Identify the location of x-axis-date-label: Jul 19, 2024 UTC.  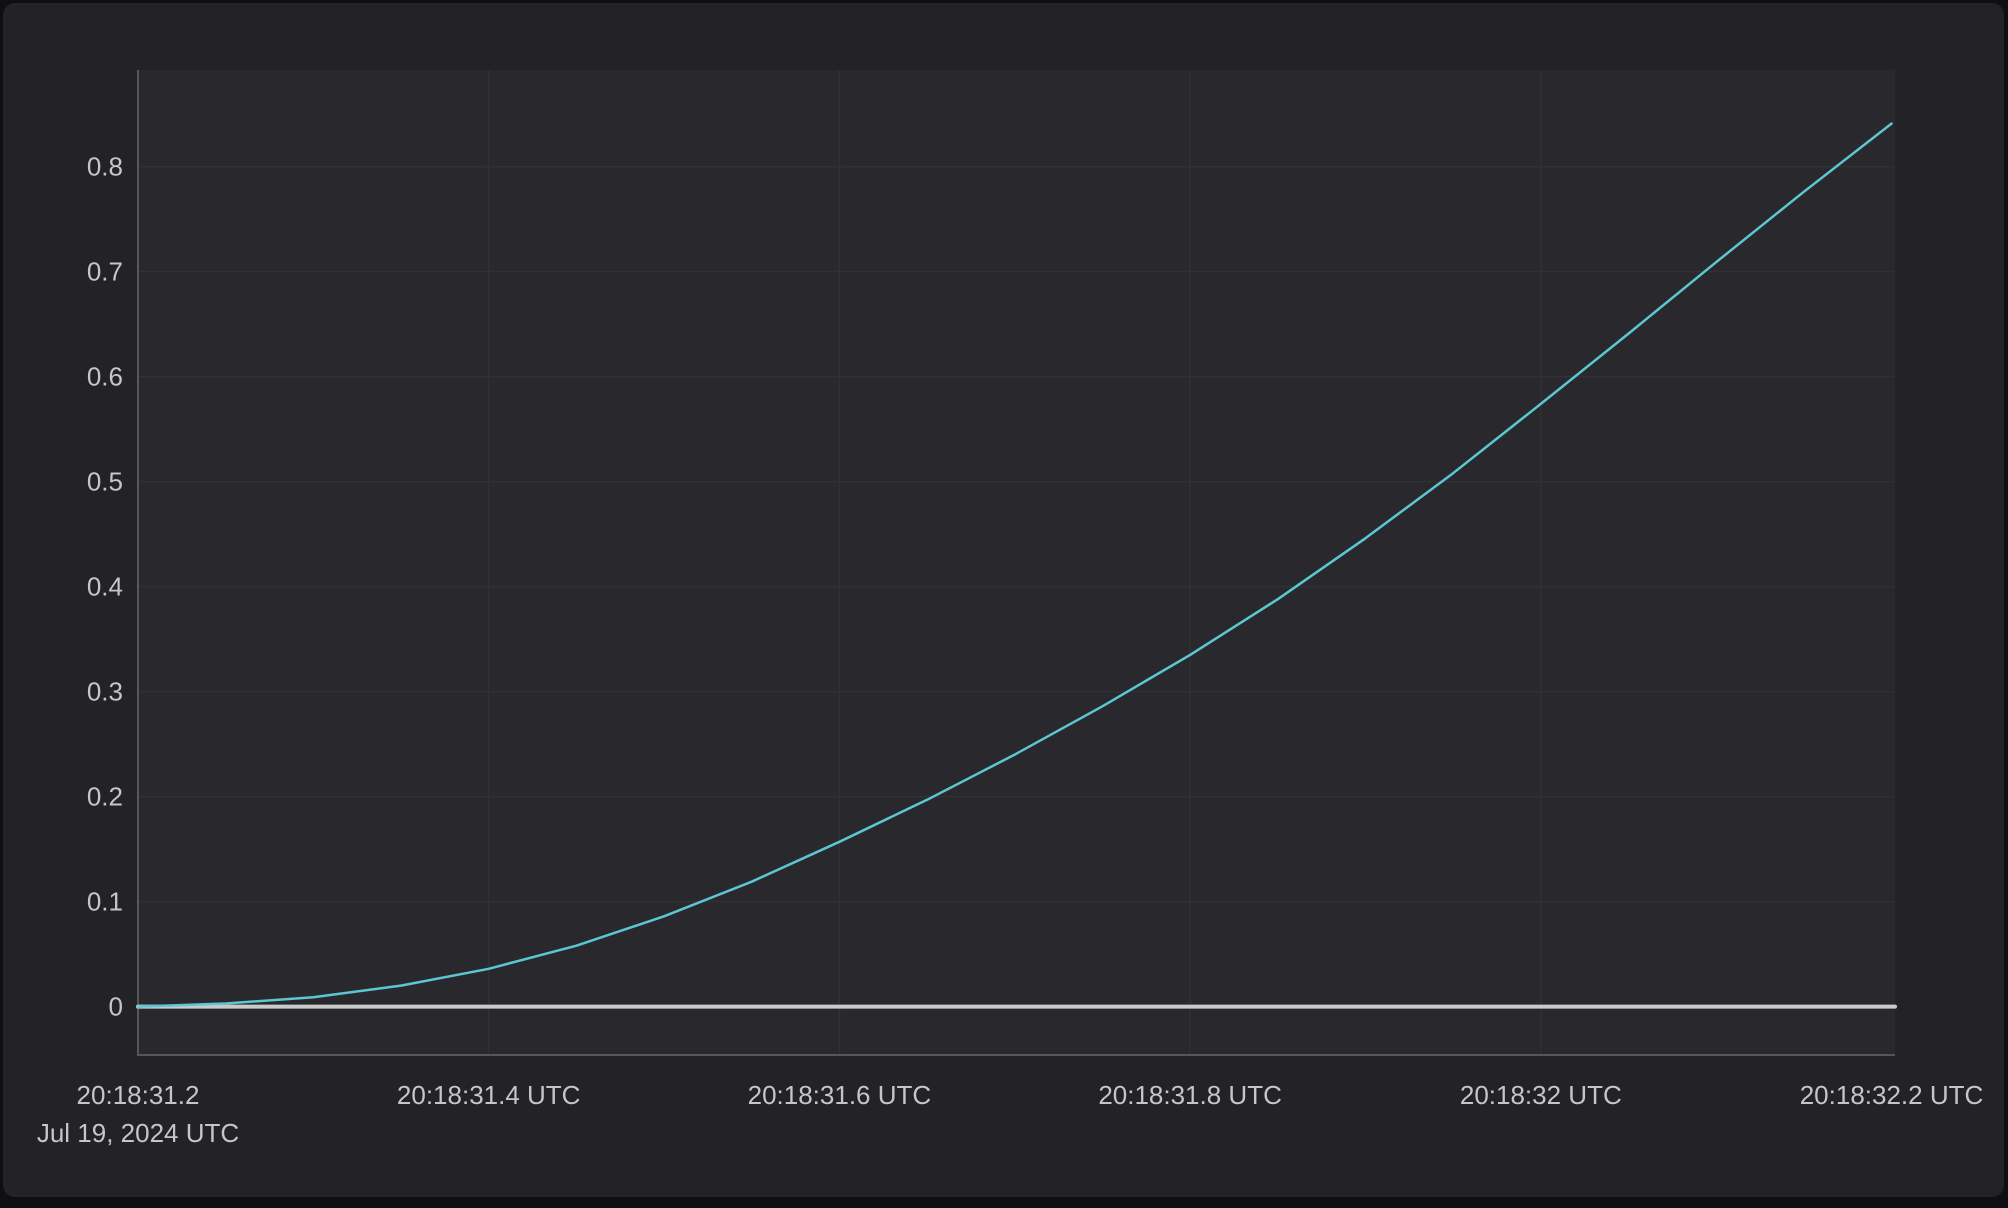
(138, 1133).